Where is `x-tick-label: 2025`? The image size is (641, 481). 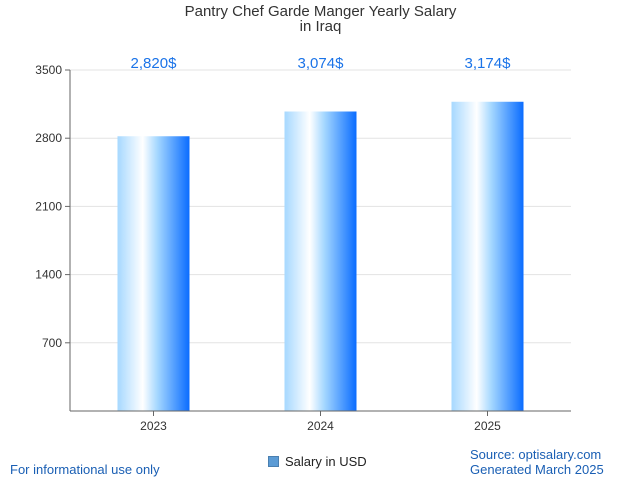 x-tick-label: 2025 is located at coordinates (487, 426).